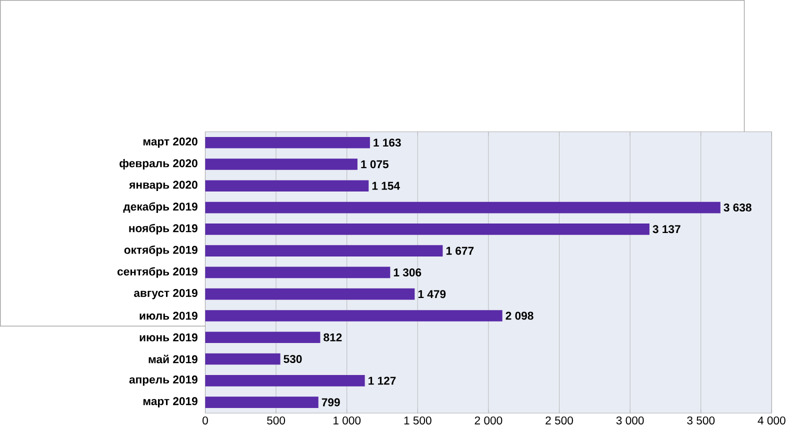 The image size is (789, 428). I want to click on y-tick-label: январь 2020, so click(163, 186).